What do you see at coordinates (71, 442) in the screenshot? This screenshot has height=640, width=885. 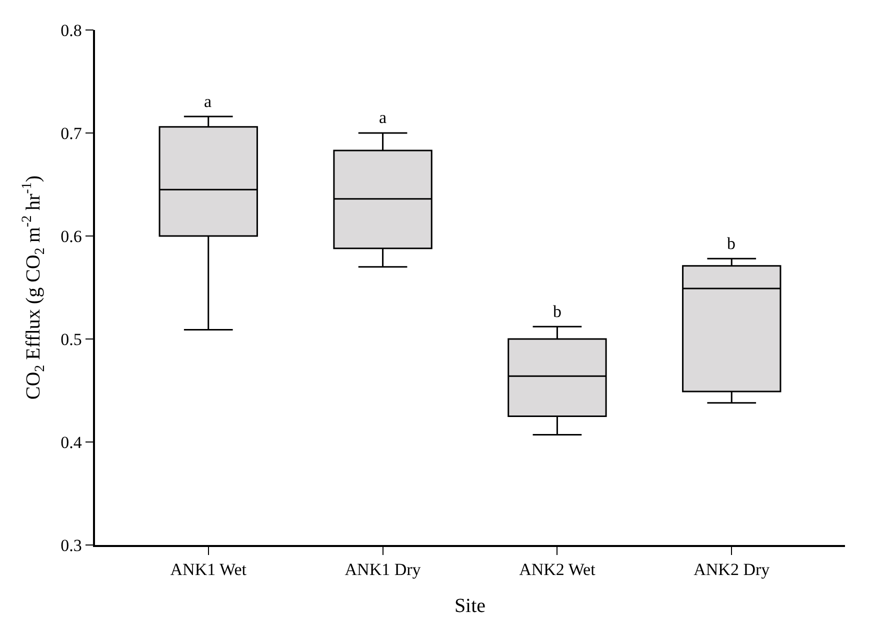 I see `y-tick-label: 0.4` at bounding box center [71, 442].